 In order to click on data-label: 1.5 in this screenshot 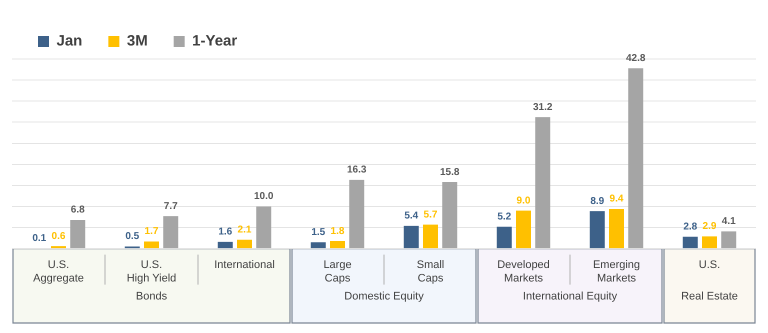, I will do `click(318, 232)`.